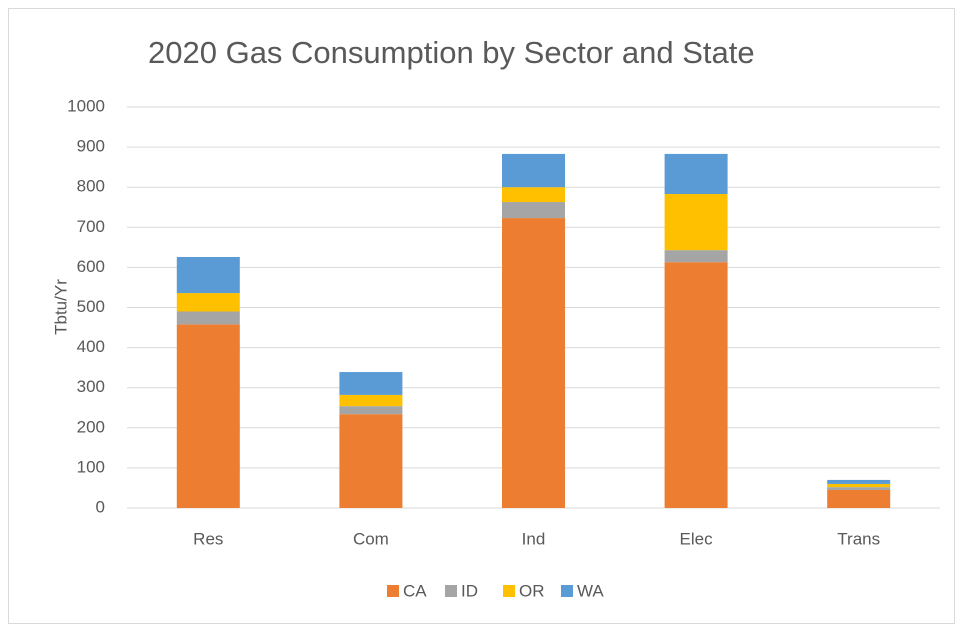 Image resolution: width=956 pixels, height=625 pixels. Describe the element at coordinates (532, 590) in the screenshot. I see `legend-label: OR` at that location.